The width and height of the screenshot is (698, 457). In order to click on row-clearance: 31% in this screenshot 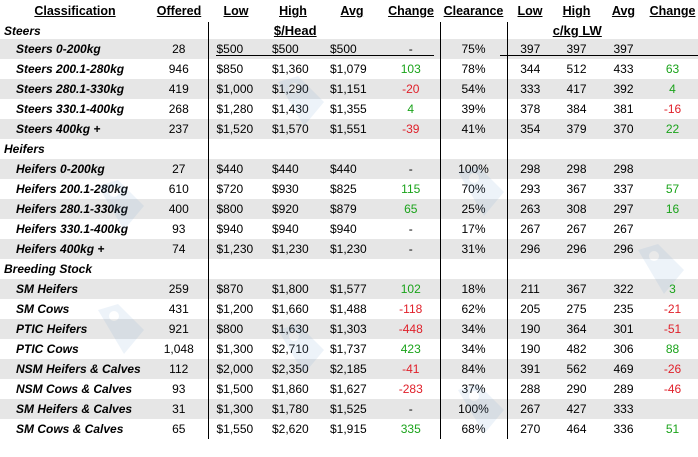, I will do `click(473, 249)`.